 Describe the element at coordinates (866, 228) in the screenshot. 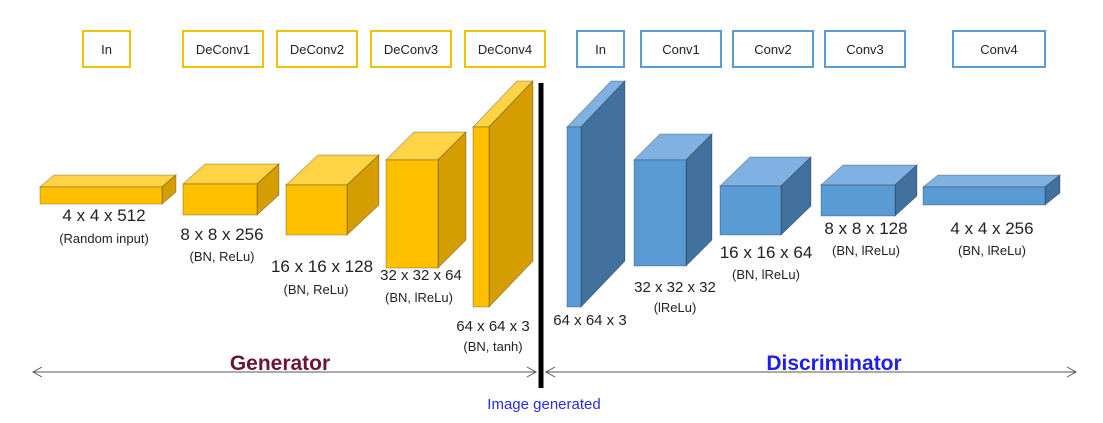

I see `dis-block-dims-conv3: 8 x 8 x 128` at that location.